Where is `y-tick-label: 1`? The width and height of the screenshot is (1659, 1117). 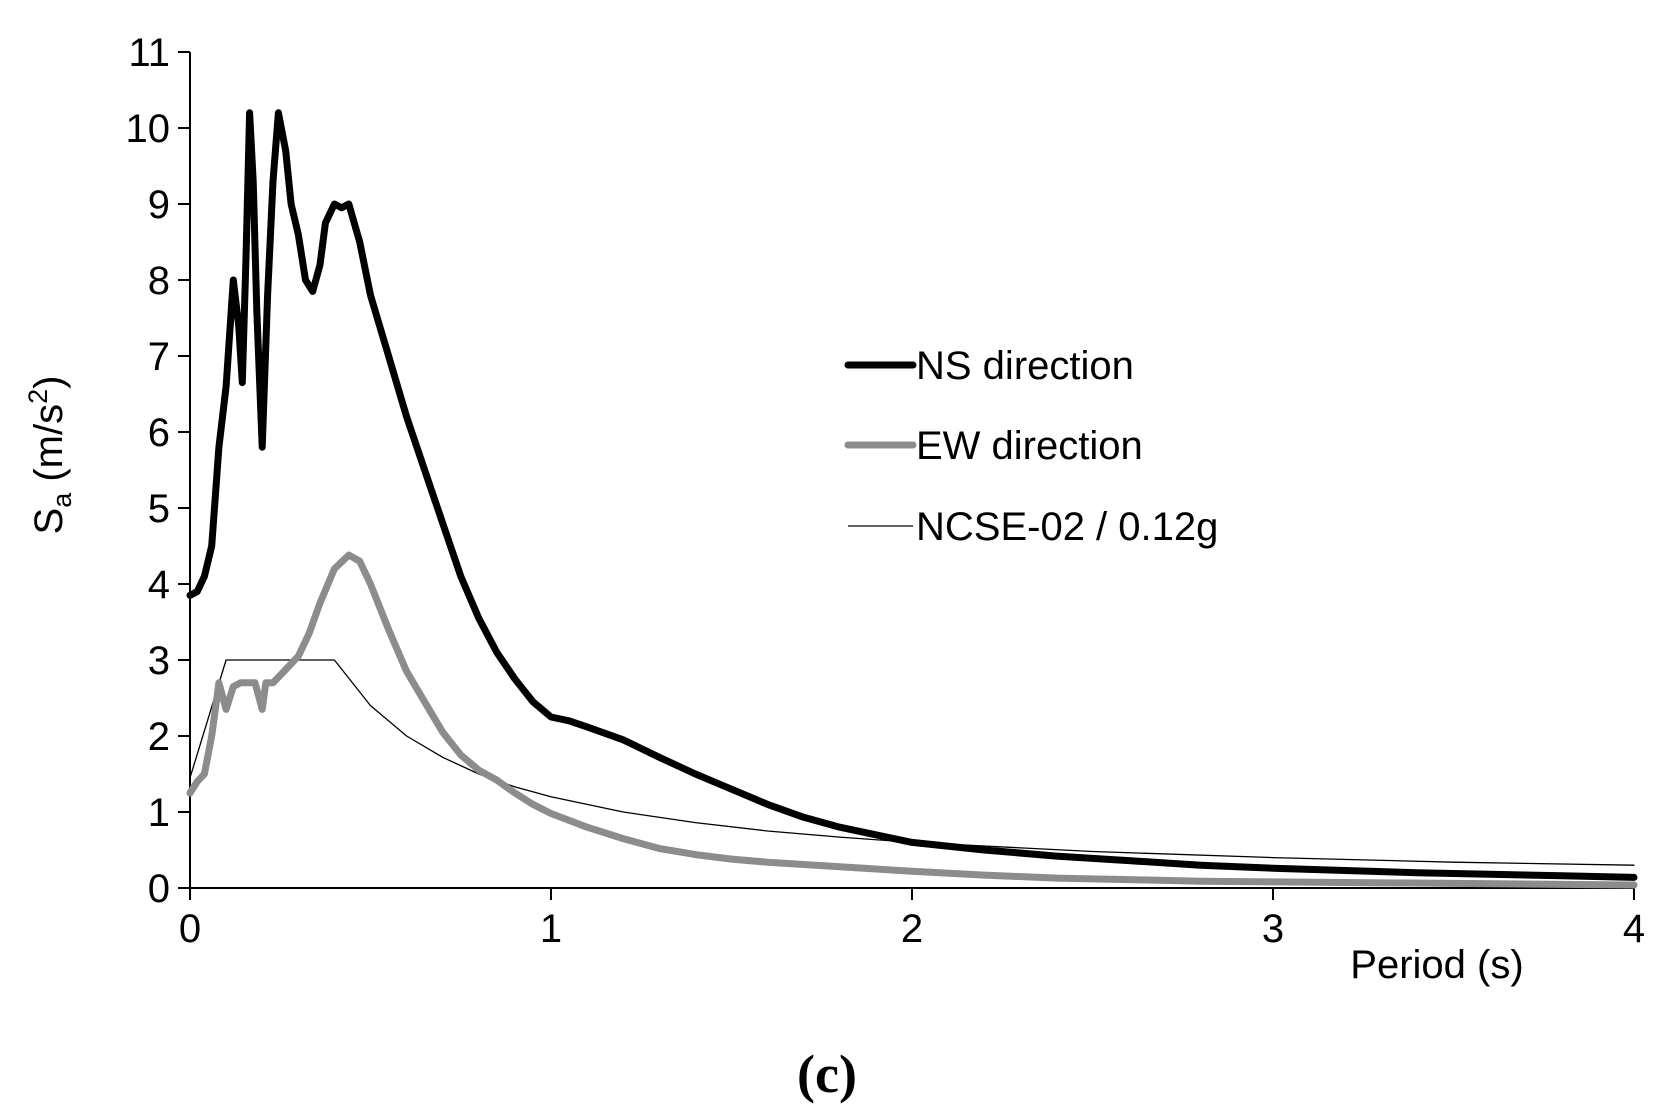
y-tick-label: 1 is located at coordinates (159, 813).